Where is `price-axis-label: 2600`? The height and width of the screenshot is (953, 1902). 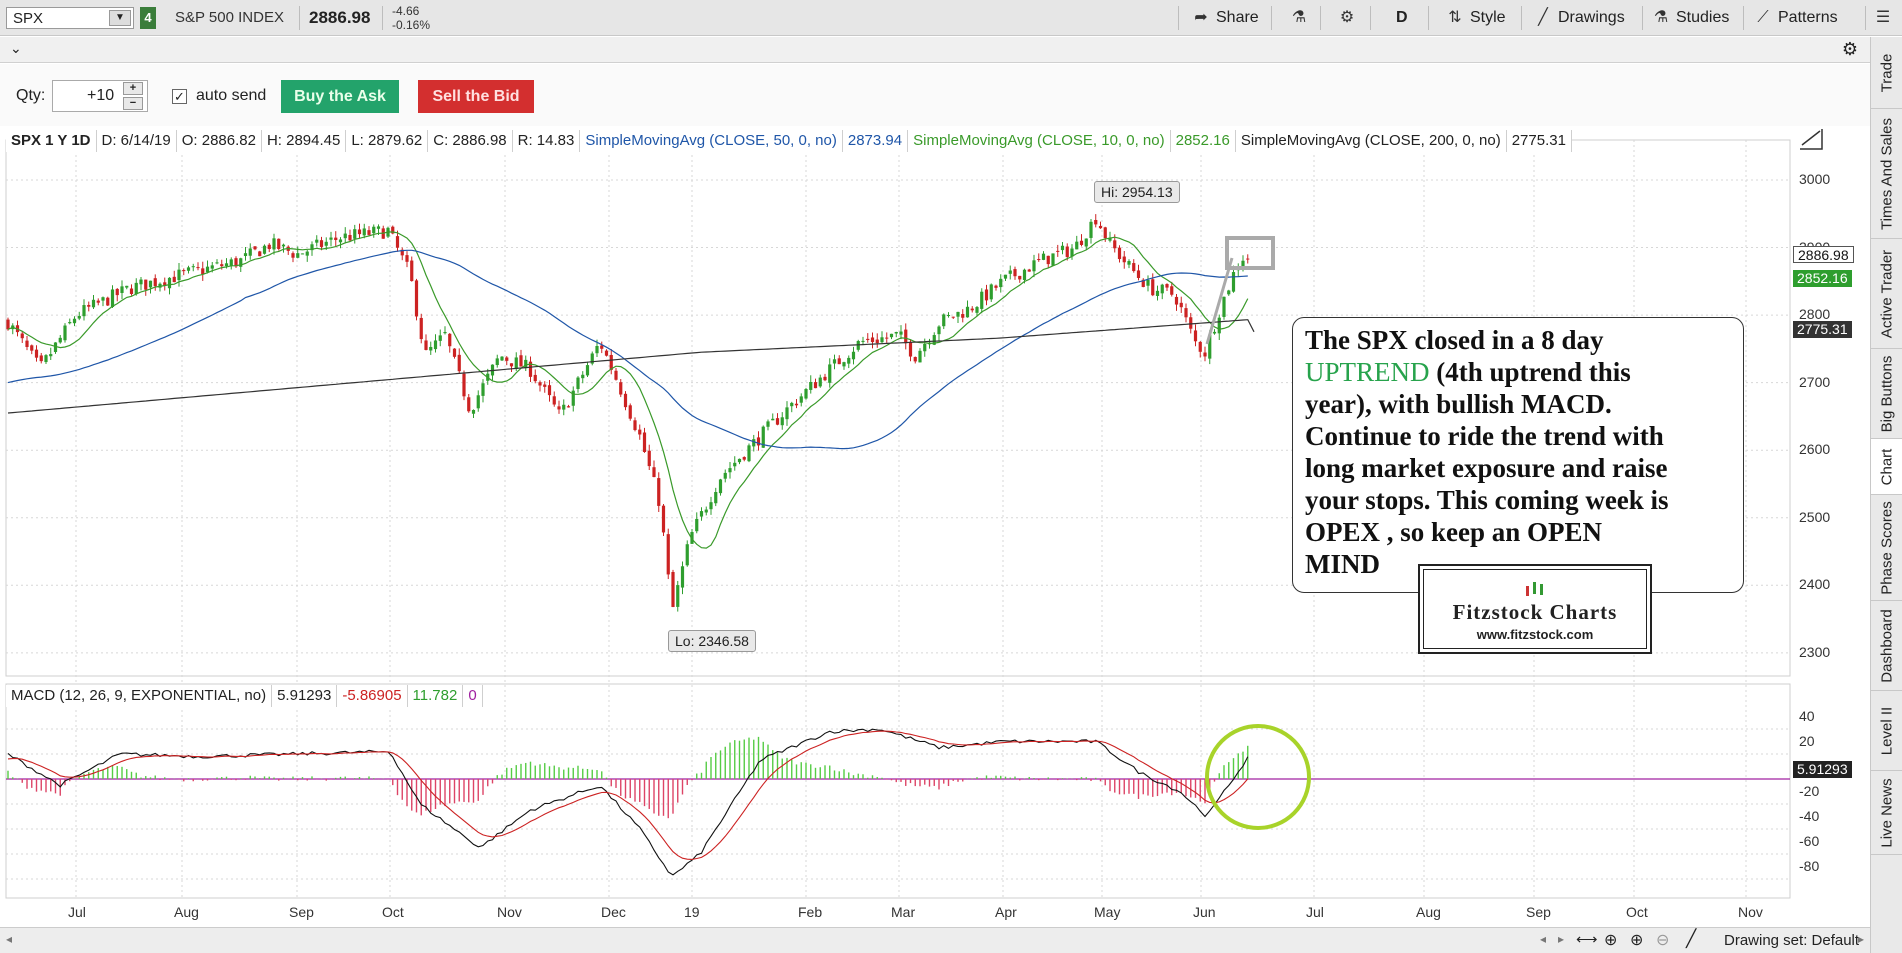 price-axis-label: 2600 is located at coordinates (1815, 449).